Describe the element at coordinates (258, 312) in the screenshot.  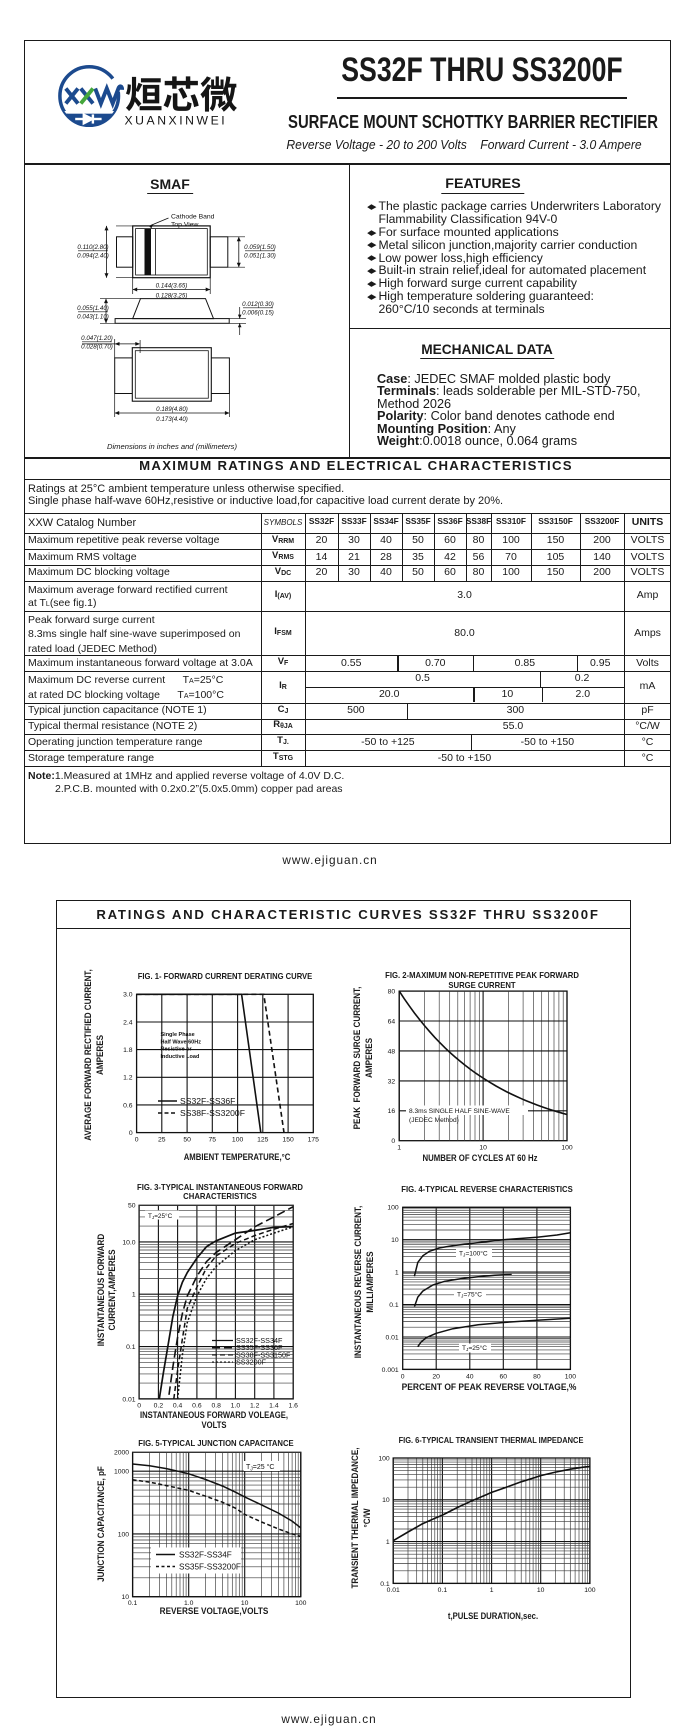
I see `svg-text: 0.006(0.15)` at that location.